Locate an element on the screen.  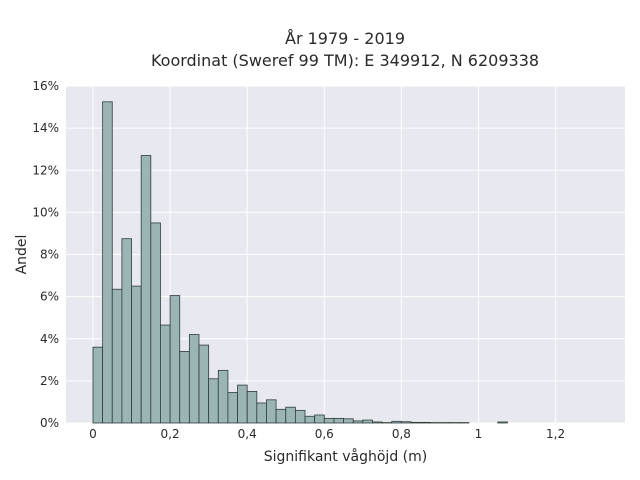
y-tick-label: 14% is located at coordinates (45, 128).